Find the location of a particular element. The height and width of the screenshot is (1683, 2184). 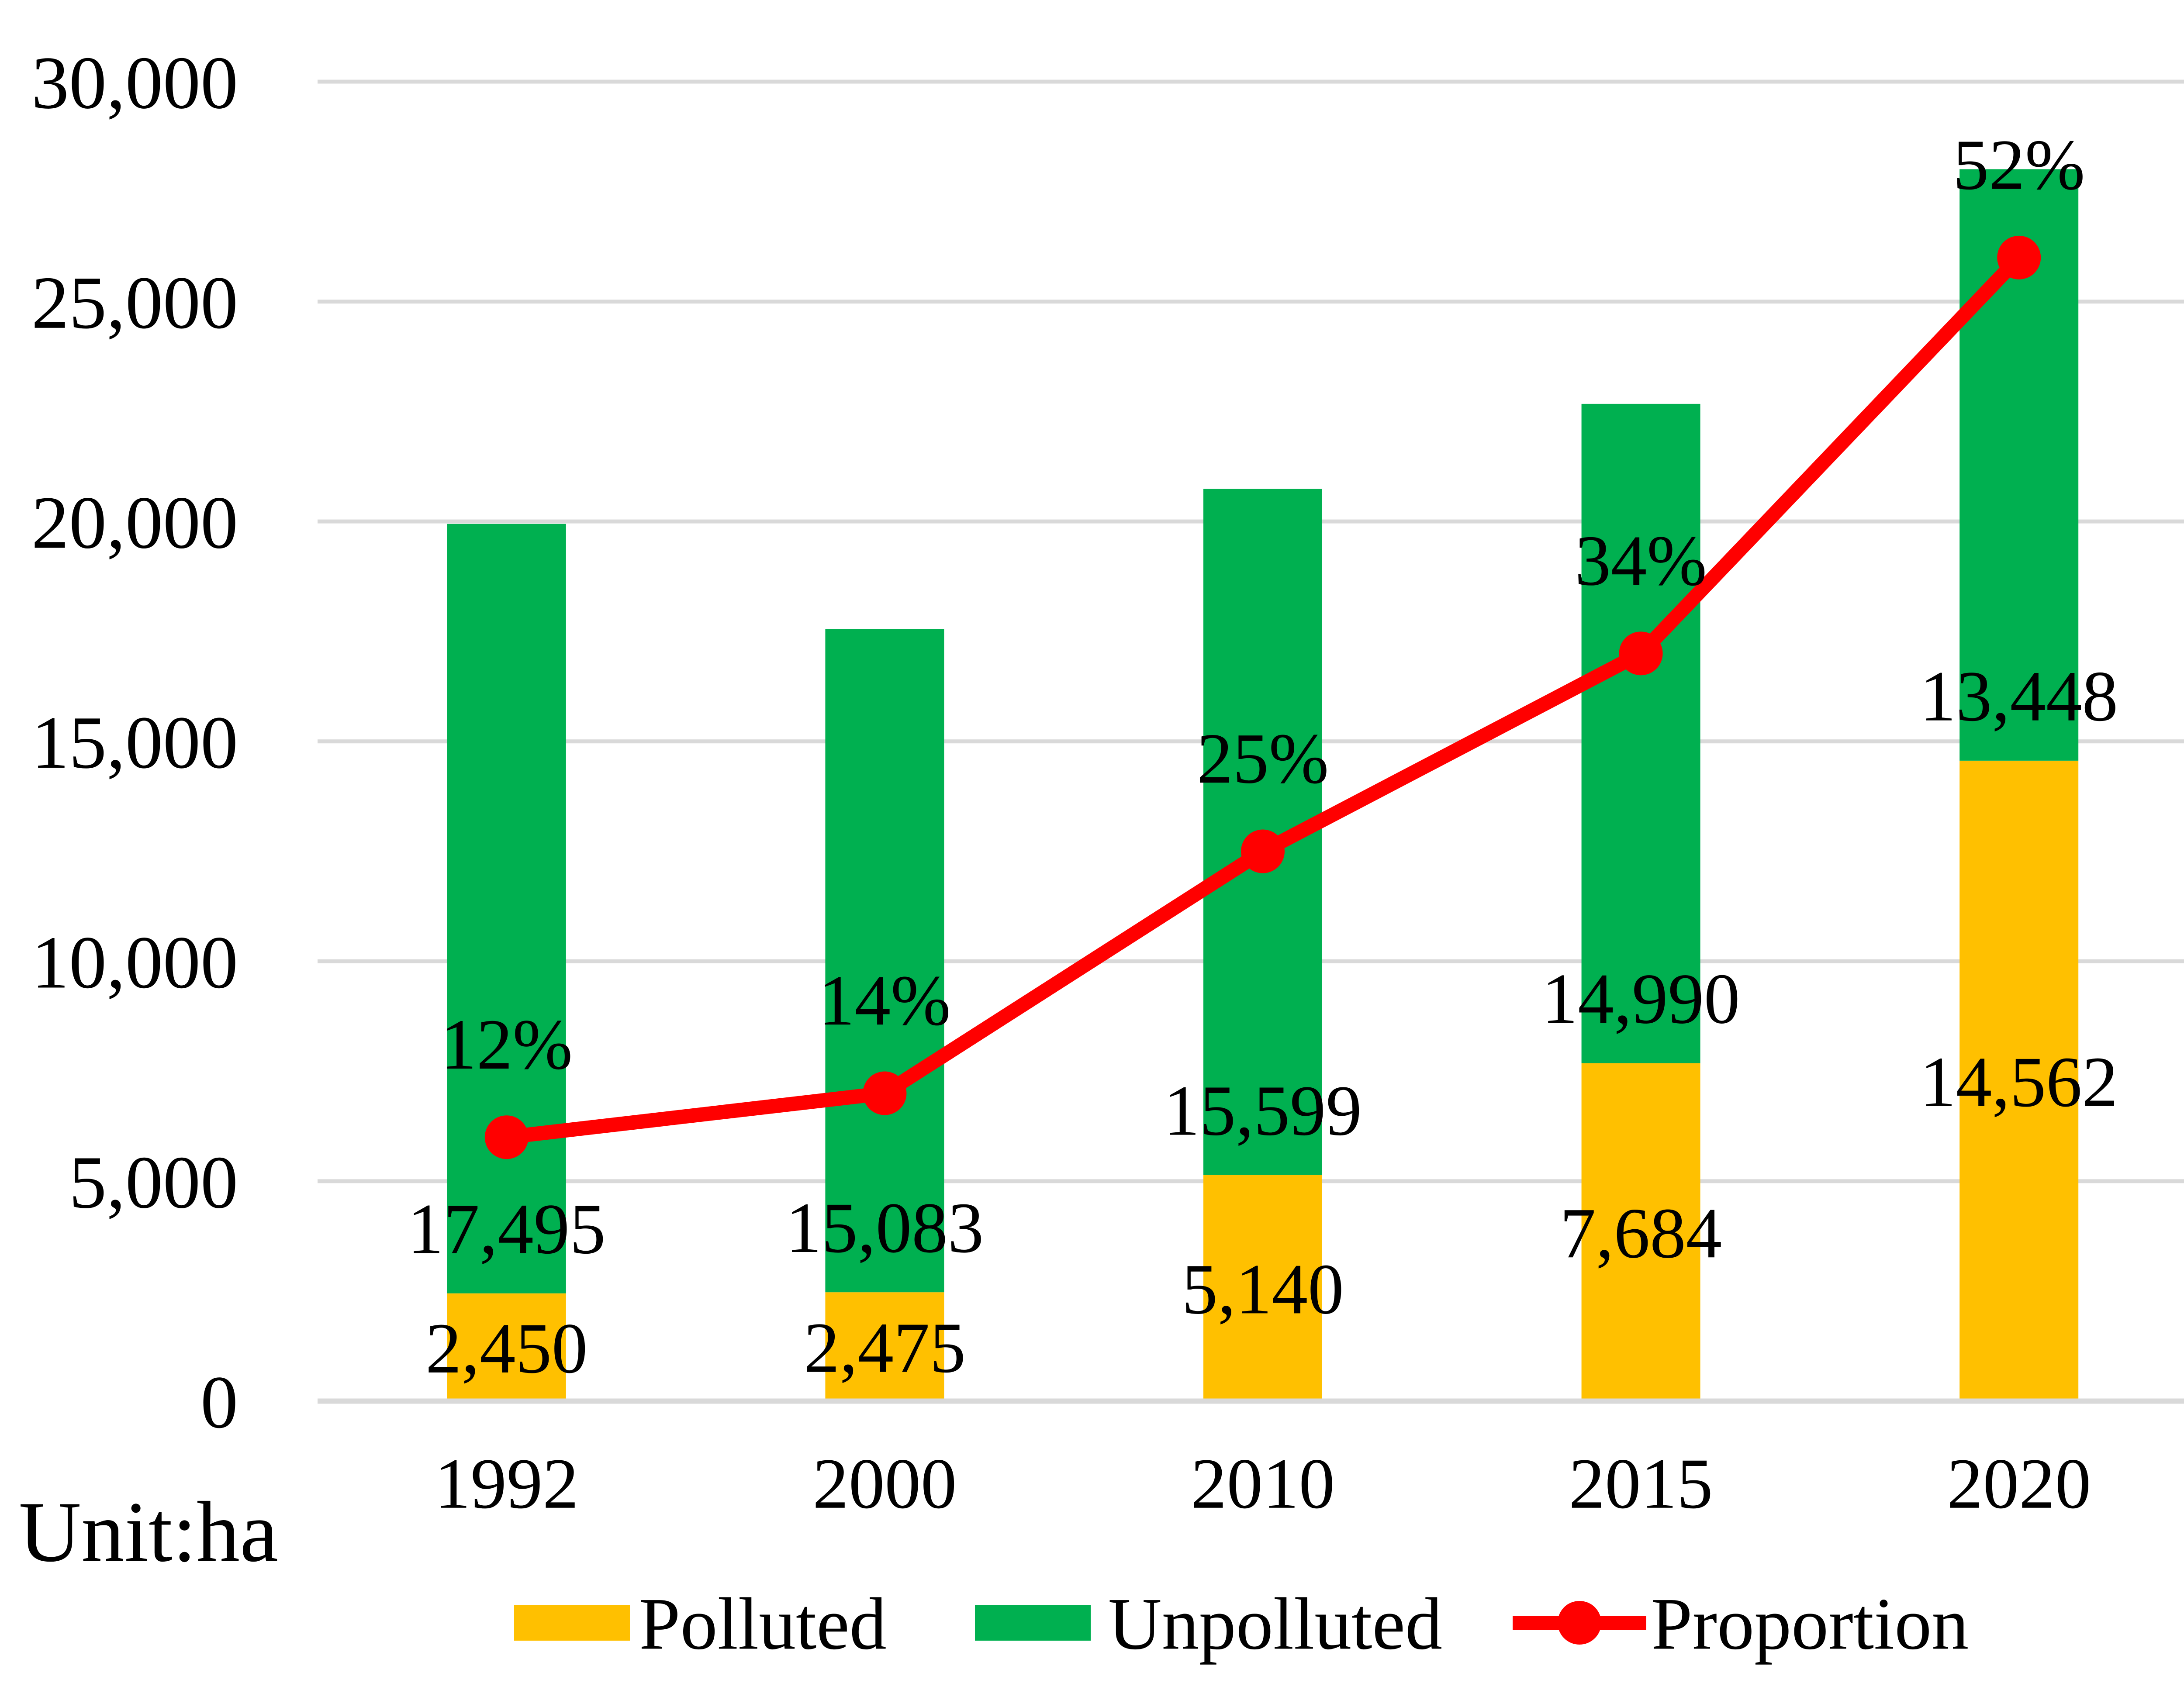

x-axis-year-label: 1992 is located at coordinates (507, 1484).